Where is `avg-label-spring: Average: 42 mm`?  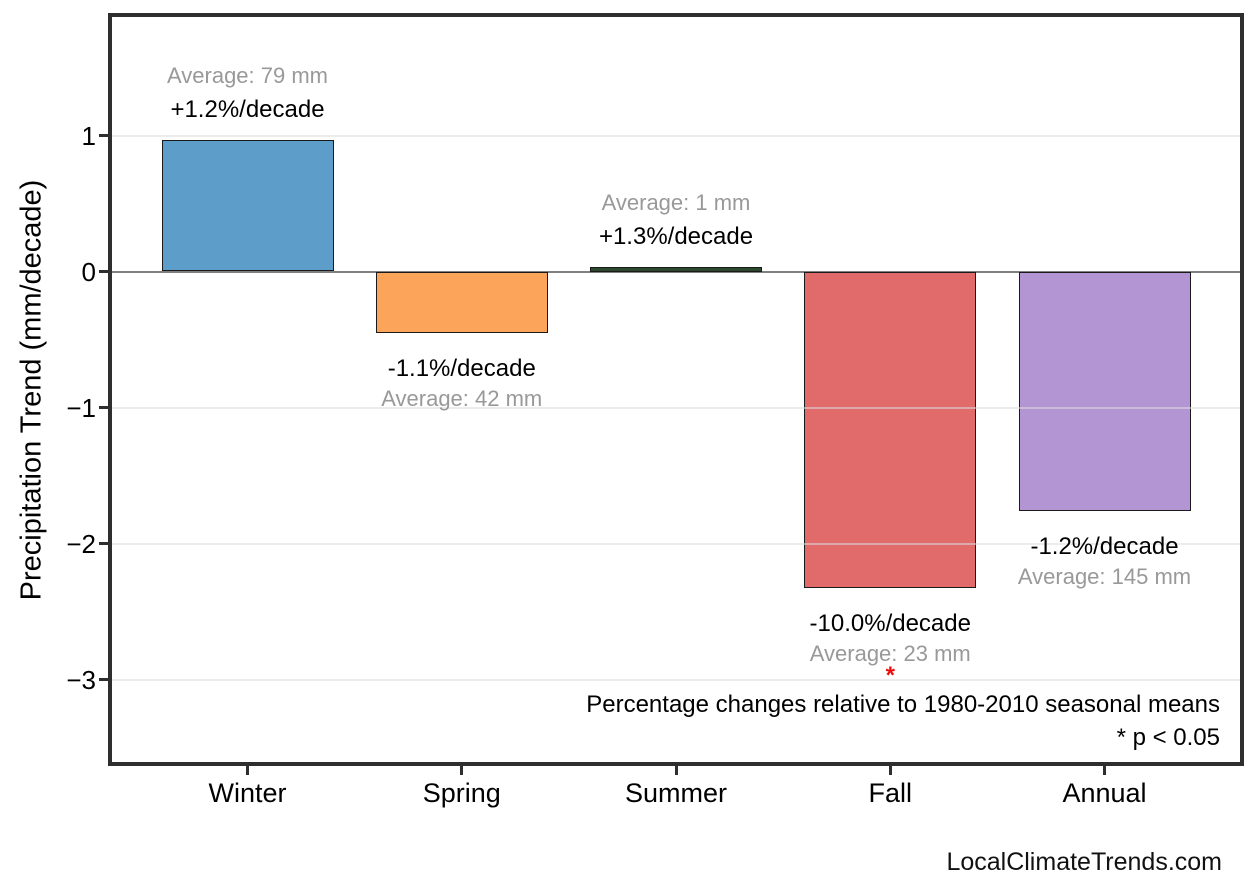 avg-label-spring: Average: 42 mm is located at coordinates (462, 398).